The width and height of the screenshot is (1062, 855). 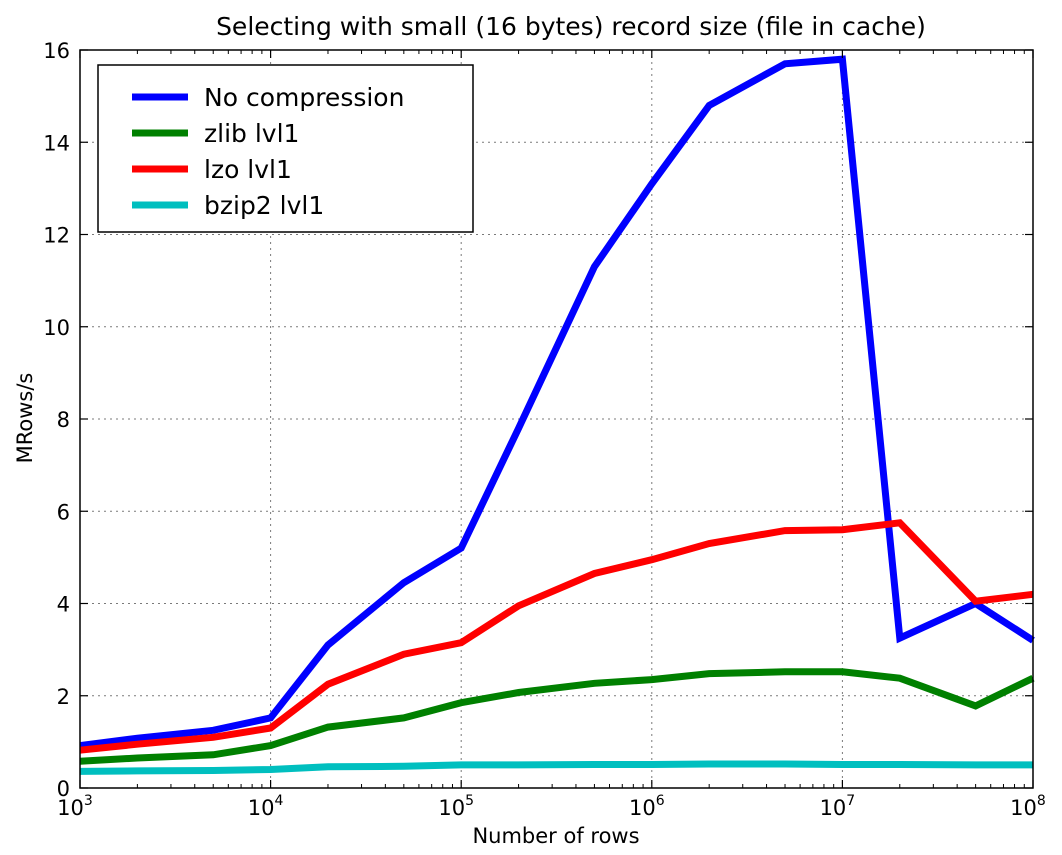 What do you see at coordinates (251, 133) in the screenshot?
I see `legend-label: zlib lvl1` at bounding box center [251, 133].